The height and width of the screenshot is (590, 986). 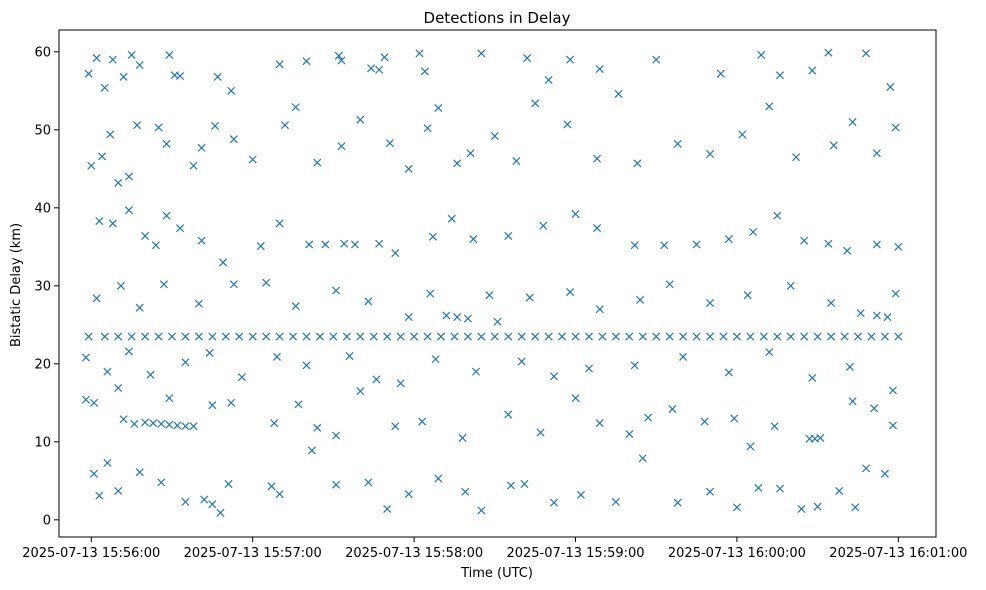 What do you see at coordinates (497, 18) in the screenshot?
I see `chart-title: Detections in Delay` at bounding box center [497, 18].